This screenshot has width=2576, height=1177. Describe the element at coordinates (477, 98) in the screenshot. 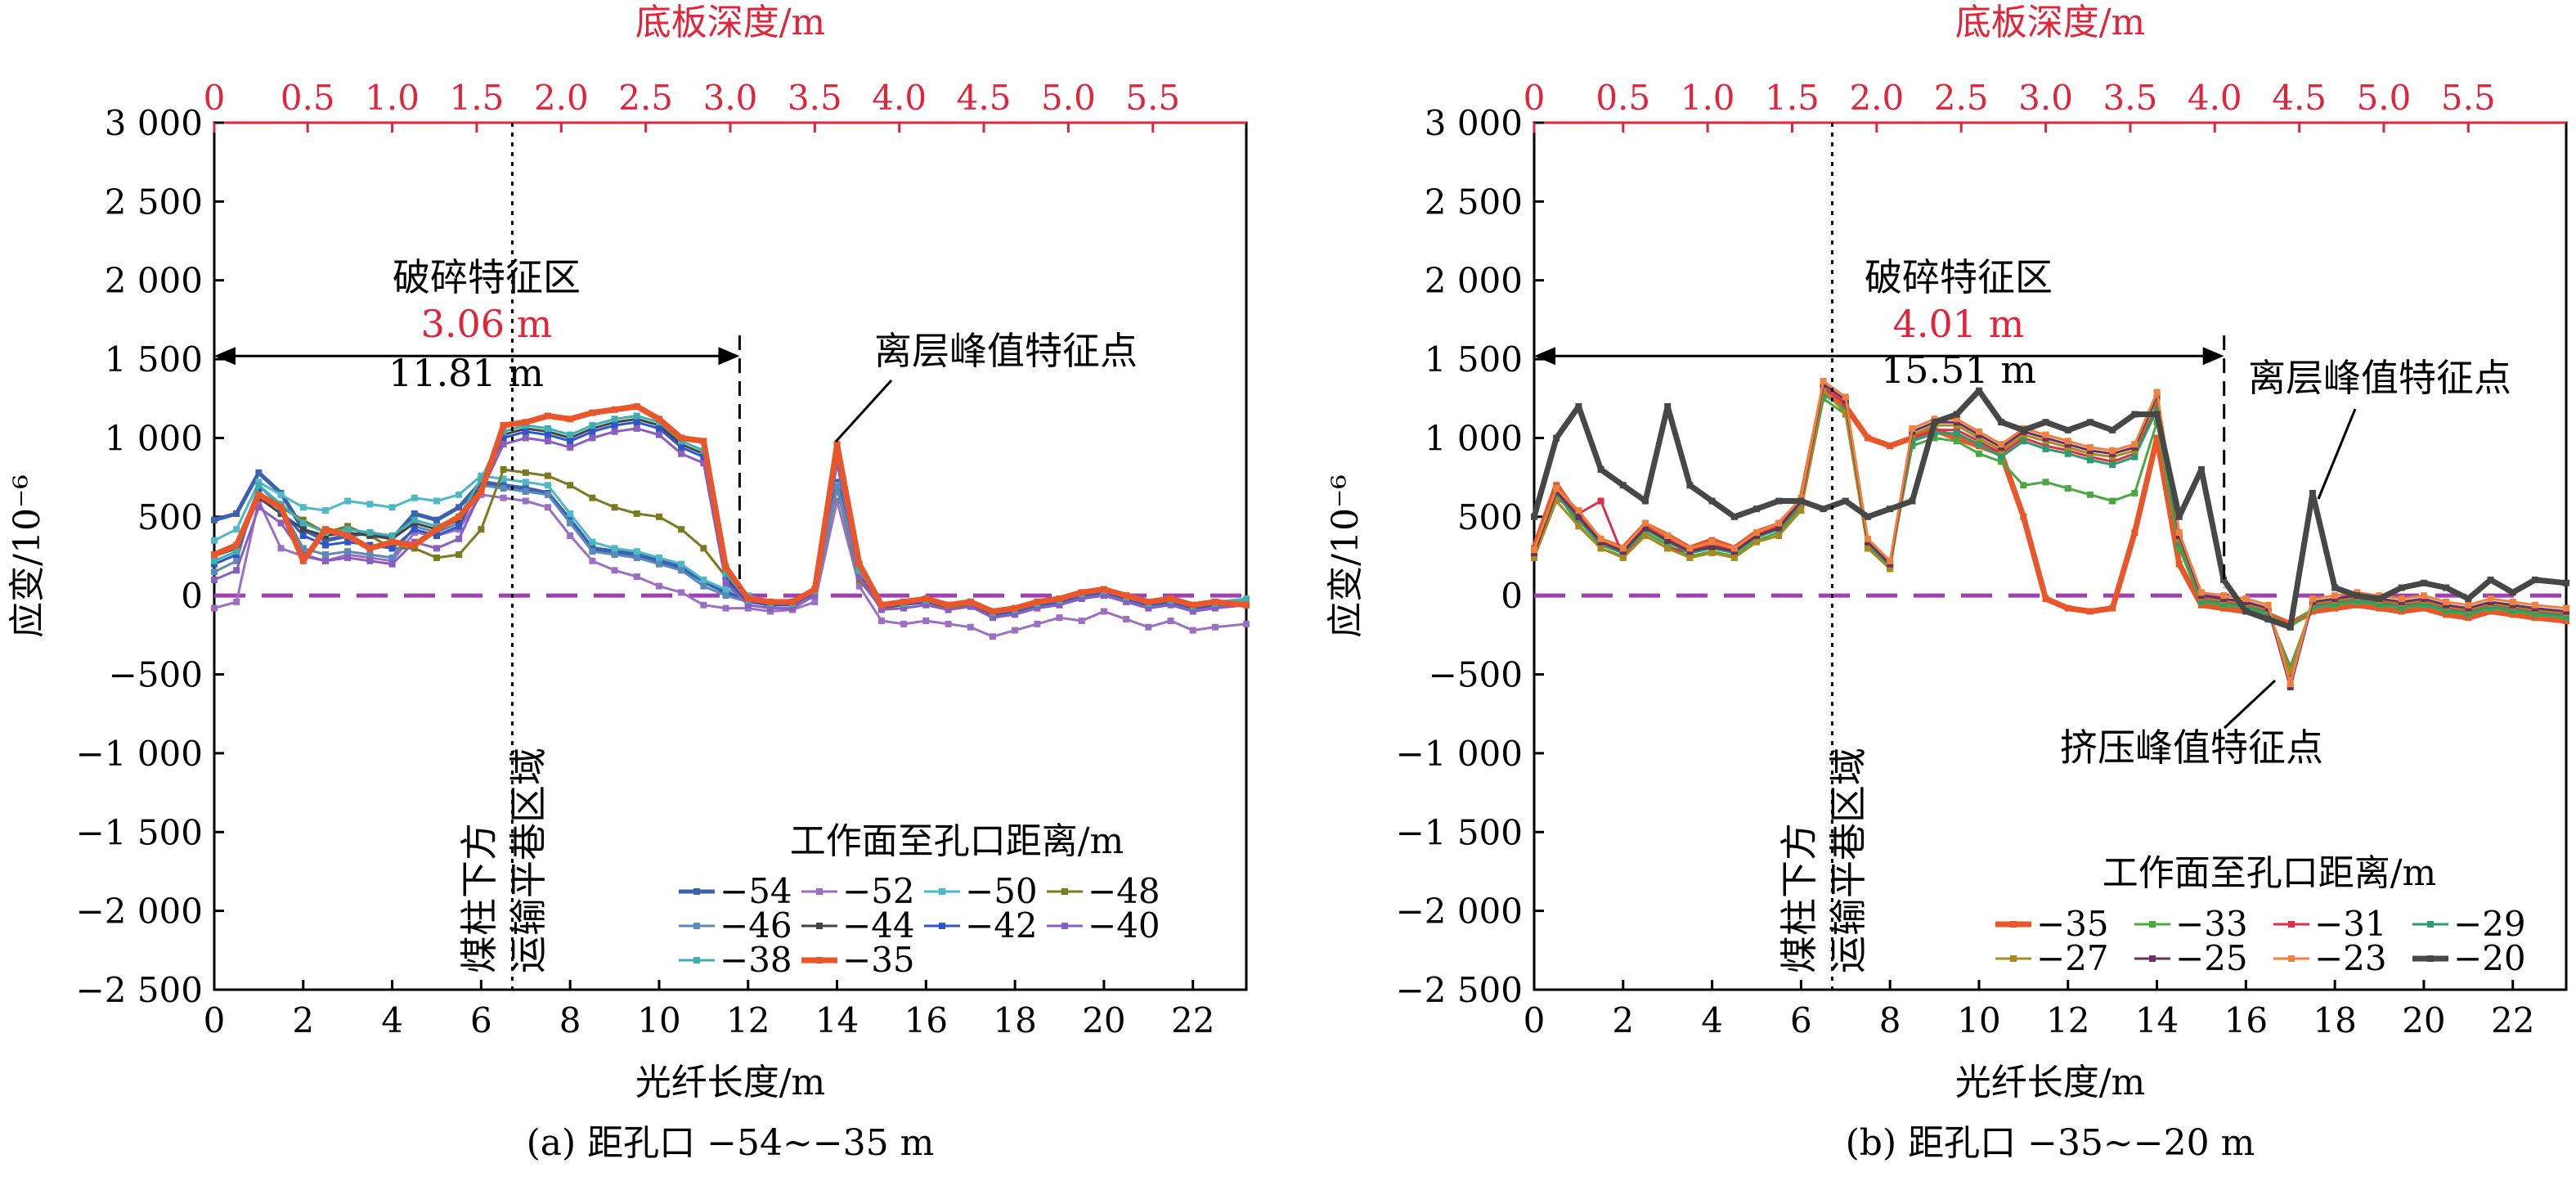

I see `top-tick-label: 1.5` at that location.